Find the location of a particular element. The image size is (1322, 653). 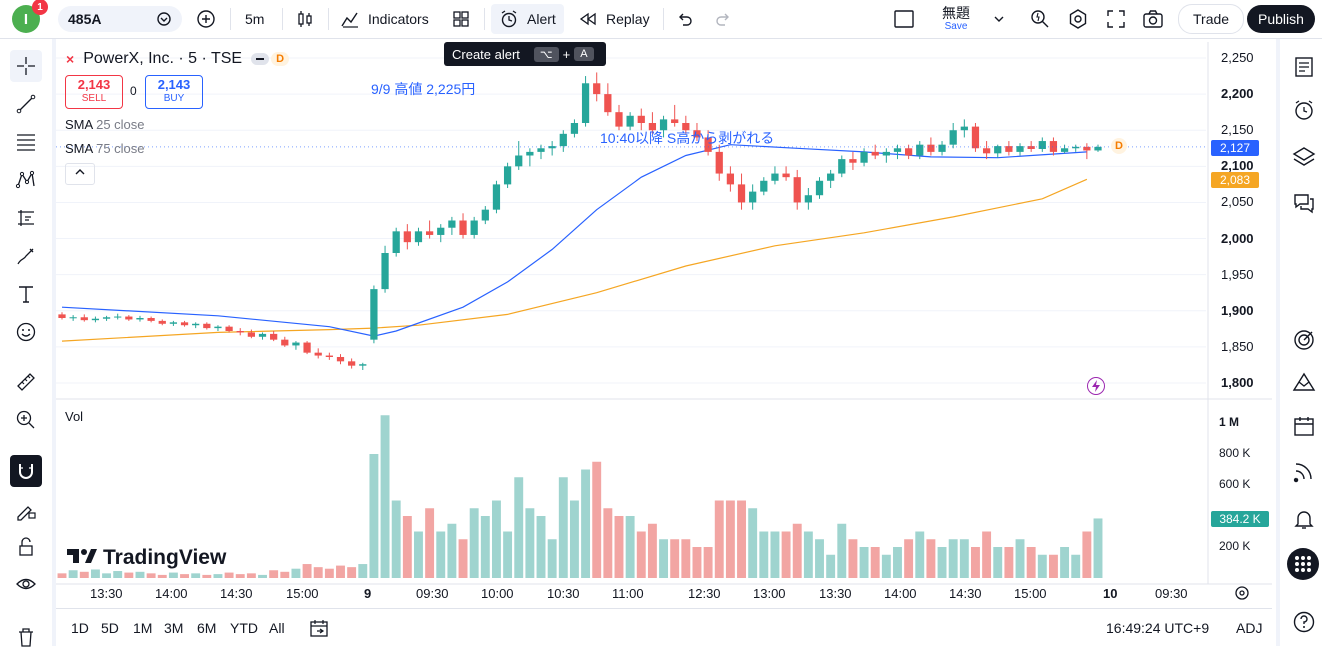

brush-icon is located at coordinates (26, 256).